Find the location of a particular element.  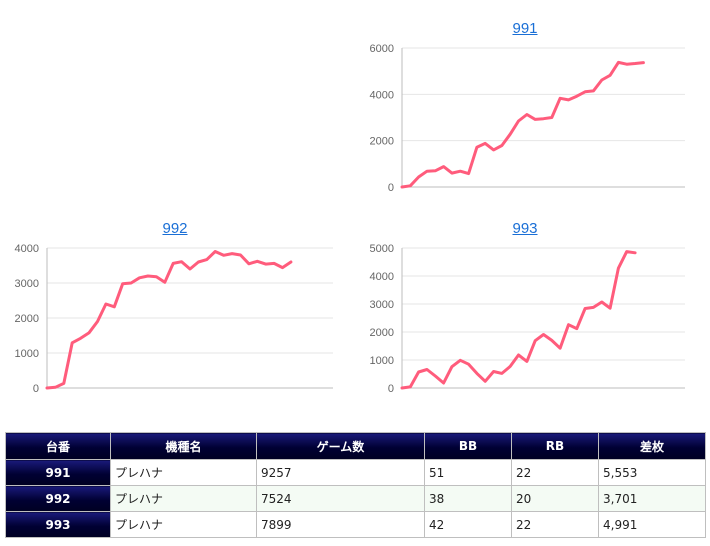

machine-number-cell: 992 is located at coordinates (58, 498).